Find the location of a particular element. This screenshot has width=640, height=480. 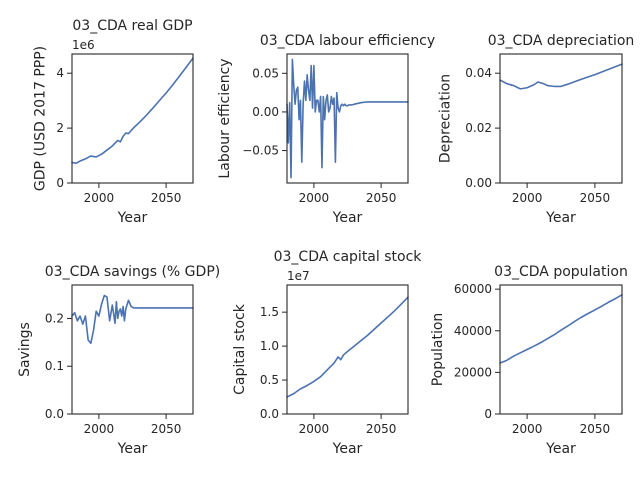

chart-title: 03_CDA labour efficiency is located at coordinates (347, 41).